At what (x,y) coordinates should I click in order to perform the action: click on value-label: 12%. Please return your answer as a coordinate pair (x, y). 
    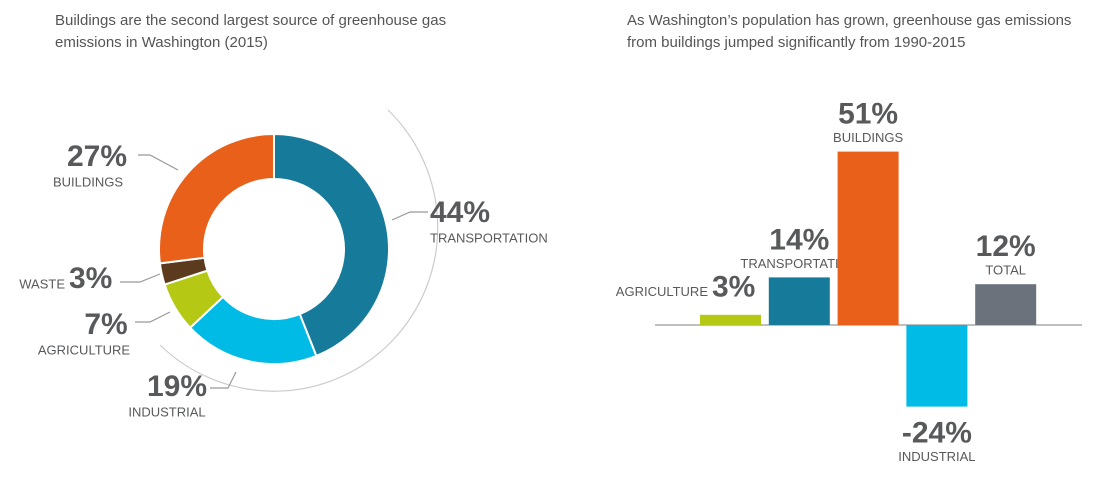
    Looking at the image, I should click on (1006, 246).